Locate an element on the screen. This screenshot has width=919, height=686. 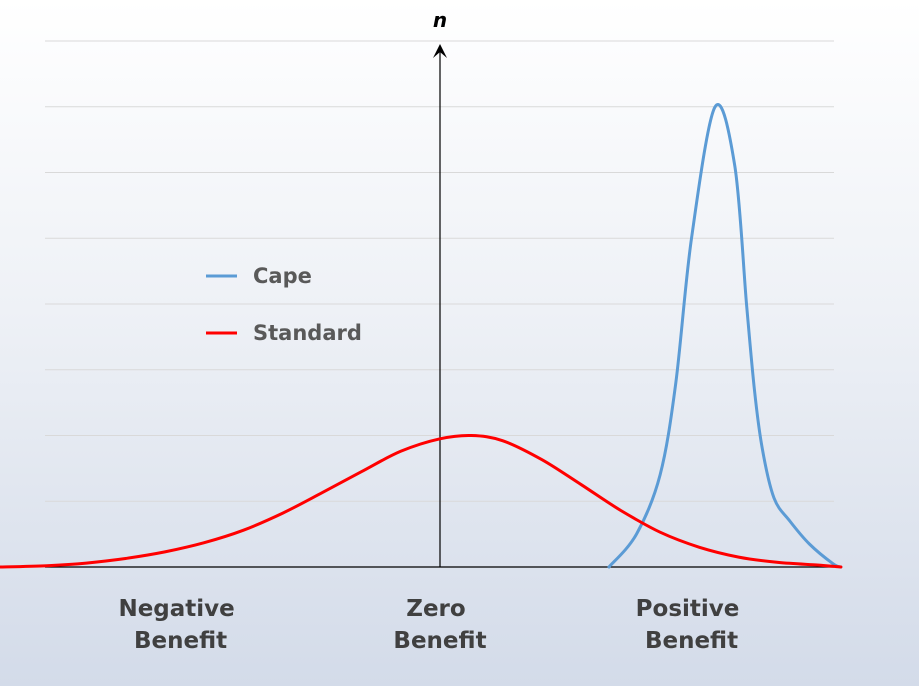
category-label-negative: Negative Benefit is located at coordinates (180, 625).